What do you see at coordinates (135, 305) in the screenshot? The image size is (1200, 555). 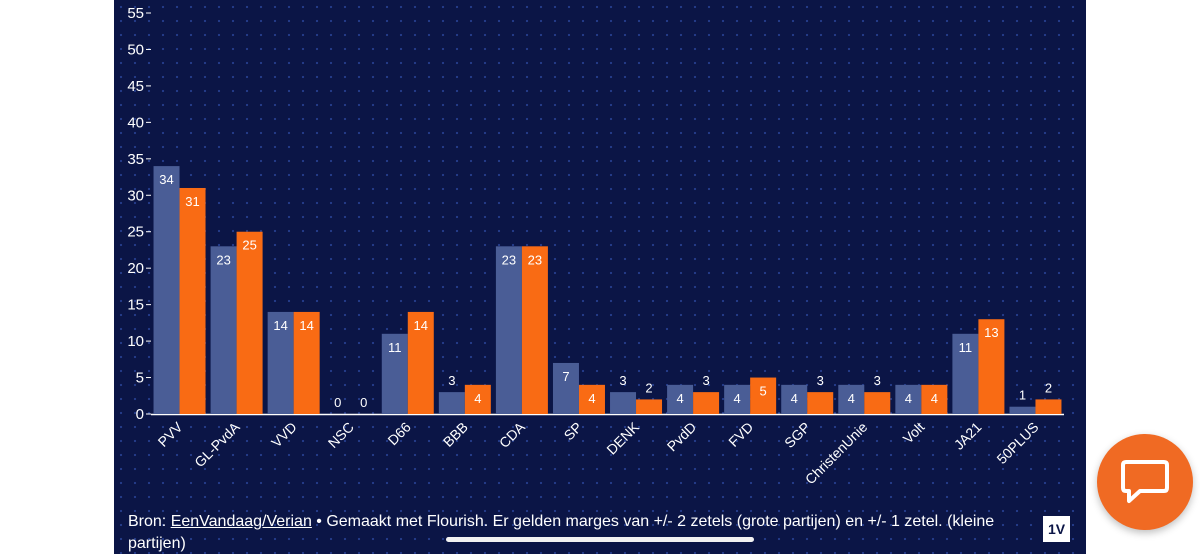 I see `y-tick-label: 15` at bounding box center [135, 305].